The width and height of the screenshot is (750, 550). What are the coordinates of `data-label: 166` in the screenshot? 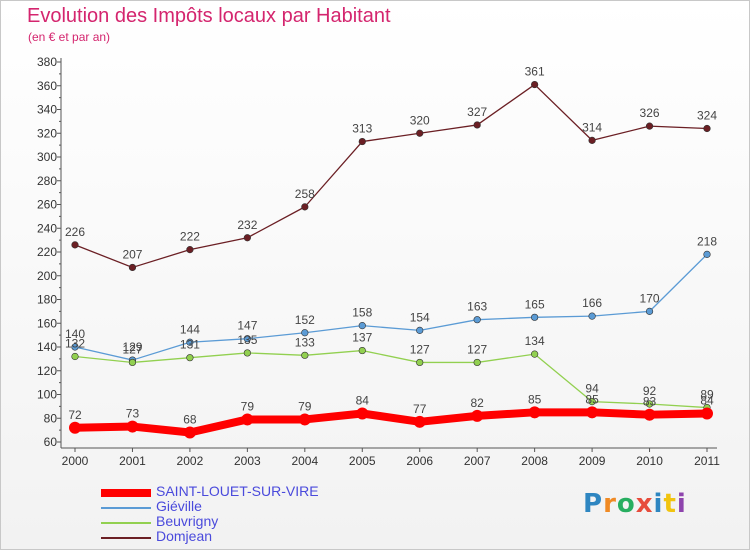 It's located at (592, 303).